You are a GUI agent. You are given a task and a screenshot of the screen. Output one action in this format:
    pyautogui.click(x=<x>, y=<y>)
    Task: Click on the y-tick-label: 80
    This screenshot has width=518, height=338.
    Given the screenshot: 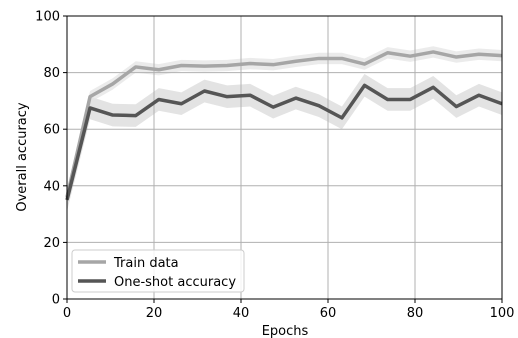 What is the action you would take?
    pyautogui.click(x=51, y=73)
    